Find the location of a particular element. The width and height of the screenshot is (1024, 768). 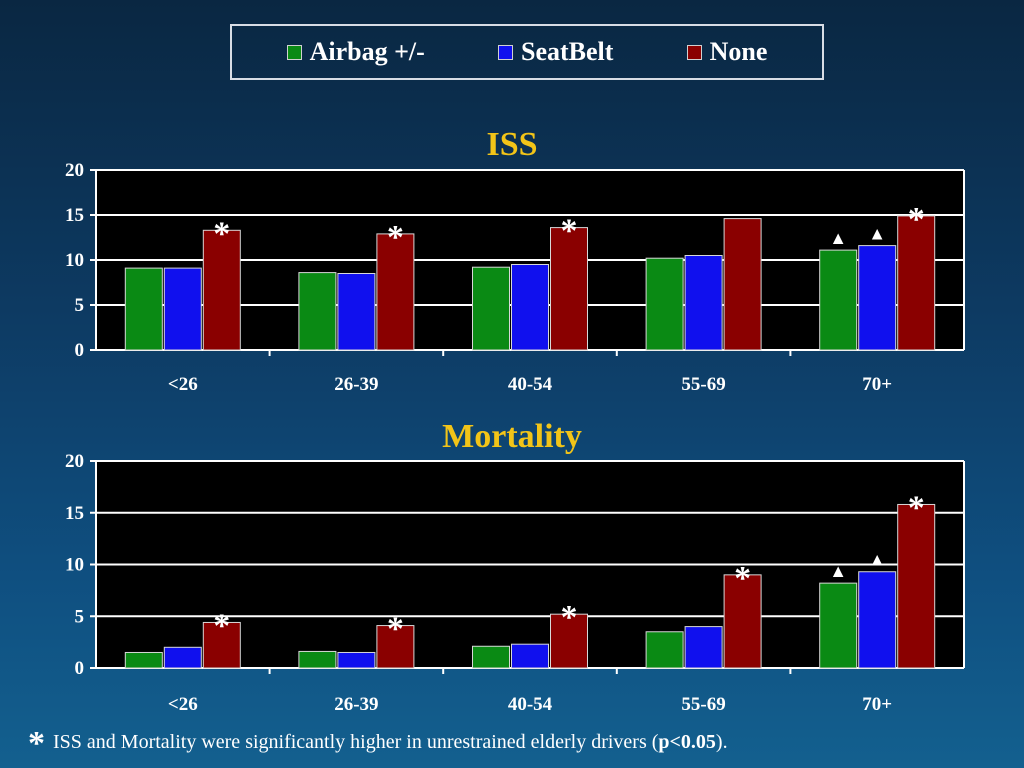

mortality-y-tick-label: 0 is located at coordinates (80, 668).